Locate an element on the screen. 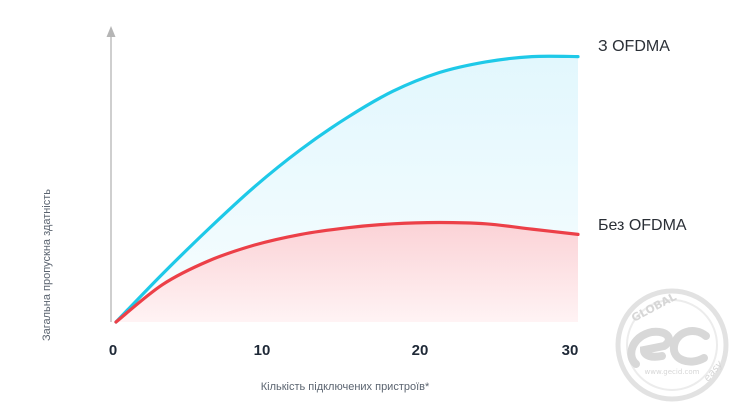 This screenshot has width=740, height=412. watermark-url-text: www.gecid.com is located at coordinates (672, 372).